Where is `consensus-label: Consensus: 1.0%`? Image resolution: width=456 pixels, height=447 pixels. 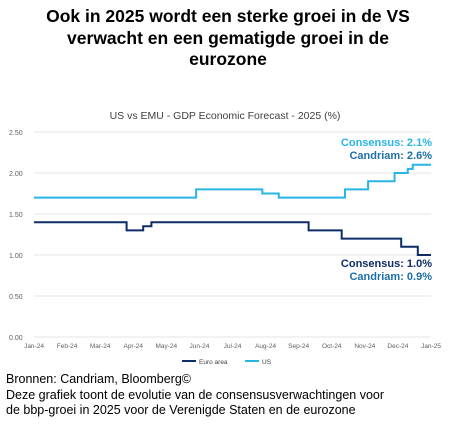
consensus-label: Consensus: 1.0% is located at coordinates (386, 264).